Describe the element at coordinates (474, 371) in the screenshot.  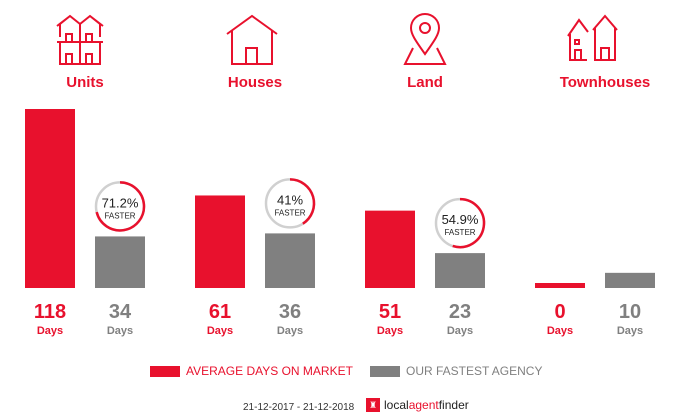
I see `legend-label-fastest: OUR FASTEST AGENCY` at that location.